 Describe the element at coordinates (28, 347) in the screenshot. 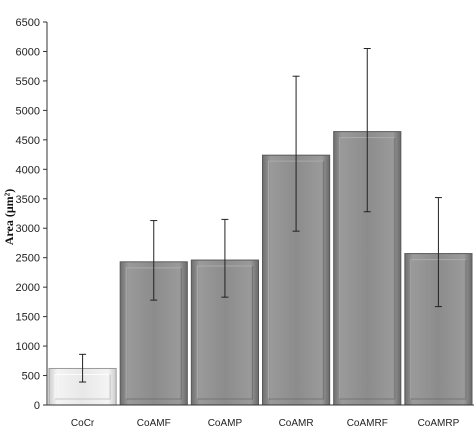

I see `y-tick-label: 1000` at that location.